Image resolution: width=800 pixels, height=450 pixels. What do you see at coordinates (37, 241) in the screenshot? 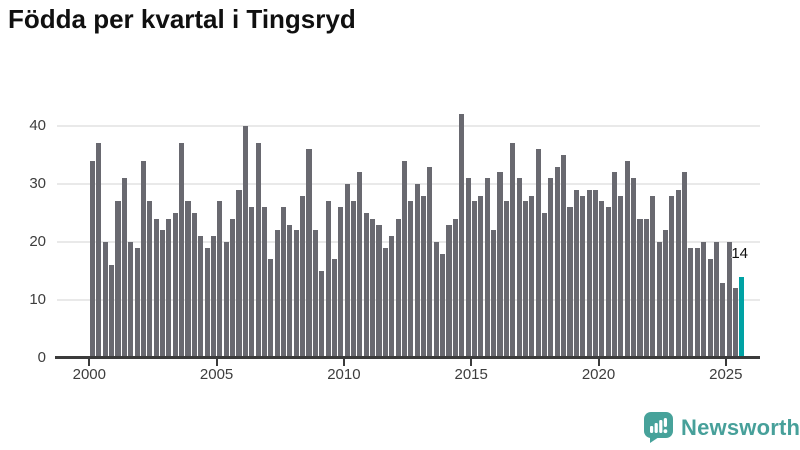
I see `y-axis-label: 20` at bounding box center [37, 241].